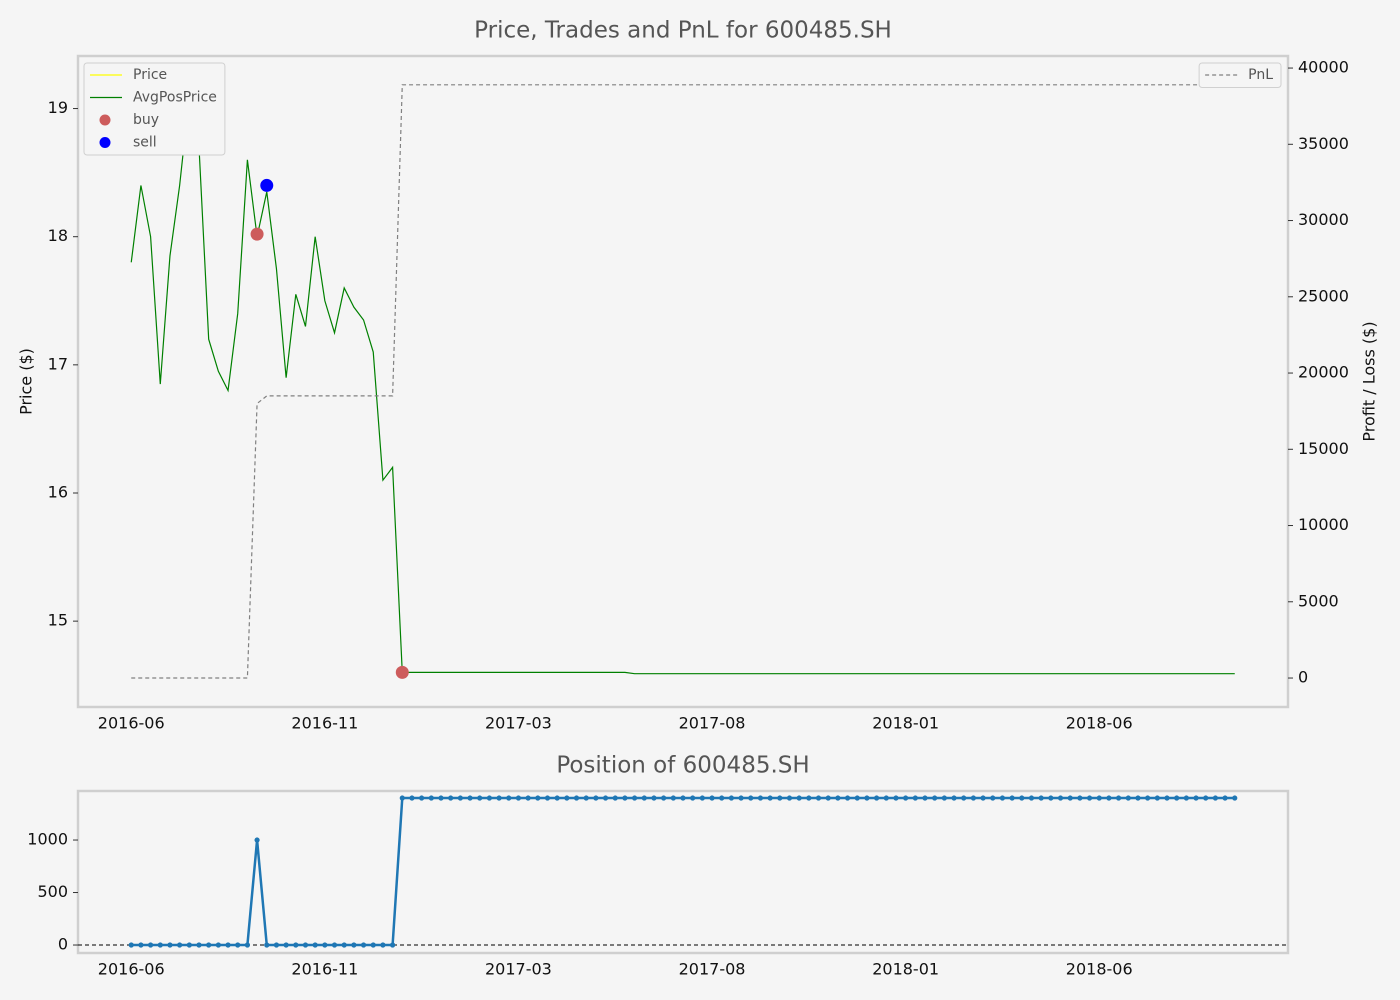  I want to click on y-tick-label: 1000, so click(47, 839).